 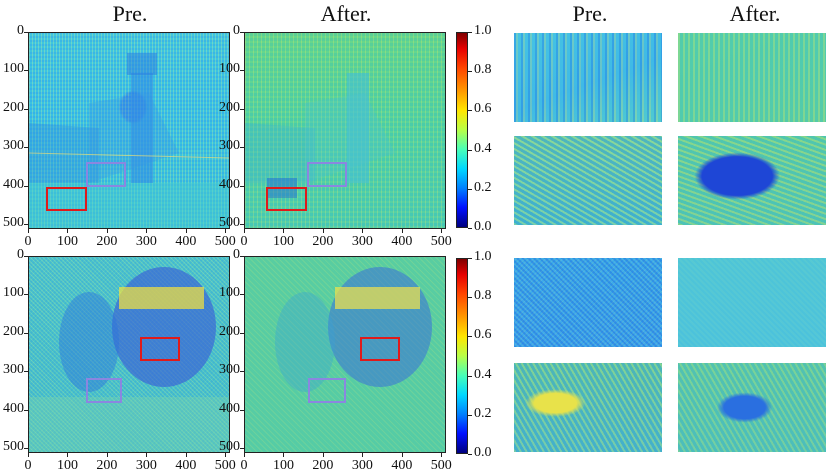 I want to click on lighthouse-silhouette-pre, so click(x=129, y=140).